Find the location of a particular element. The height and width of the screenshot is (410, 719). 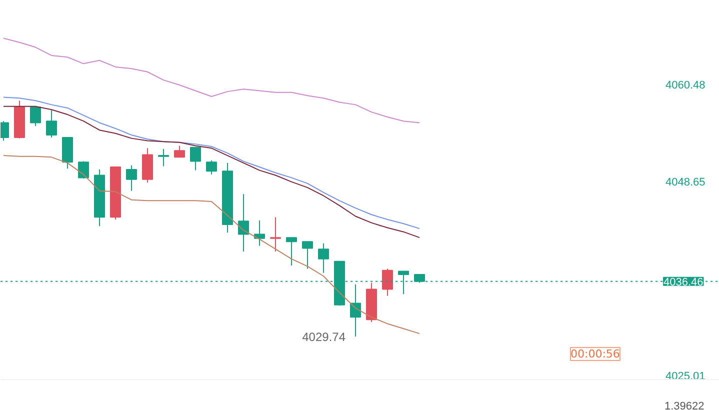

ref-line-label: 4036.46 is located at coordinates (684, 282).